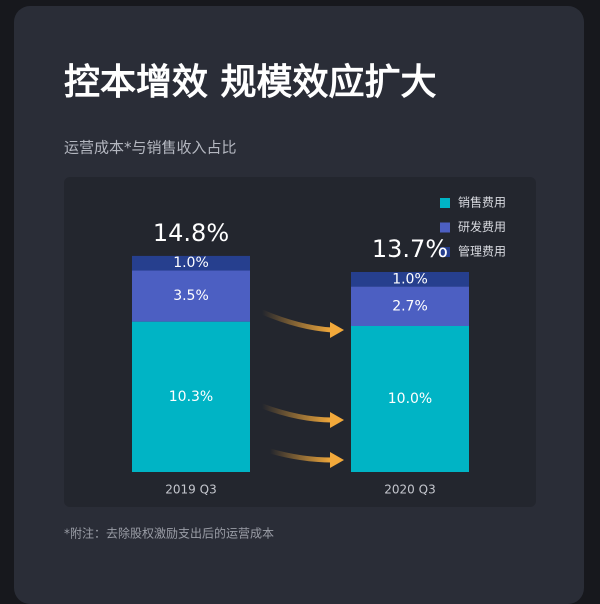  I want to click on value-label: 3.5%, so click(191, 296).